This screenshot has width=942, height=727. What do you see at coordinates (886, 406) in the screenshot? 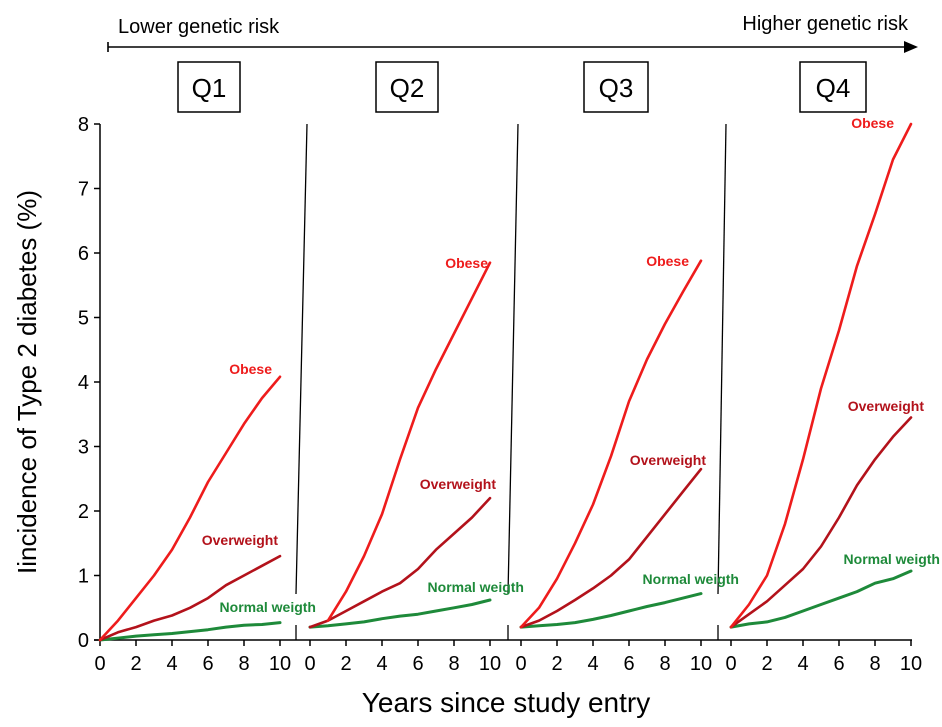
I see `q4-overweight-label: Overweight` at bounding box center [886, 406].